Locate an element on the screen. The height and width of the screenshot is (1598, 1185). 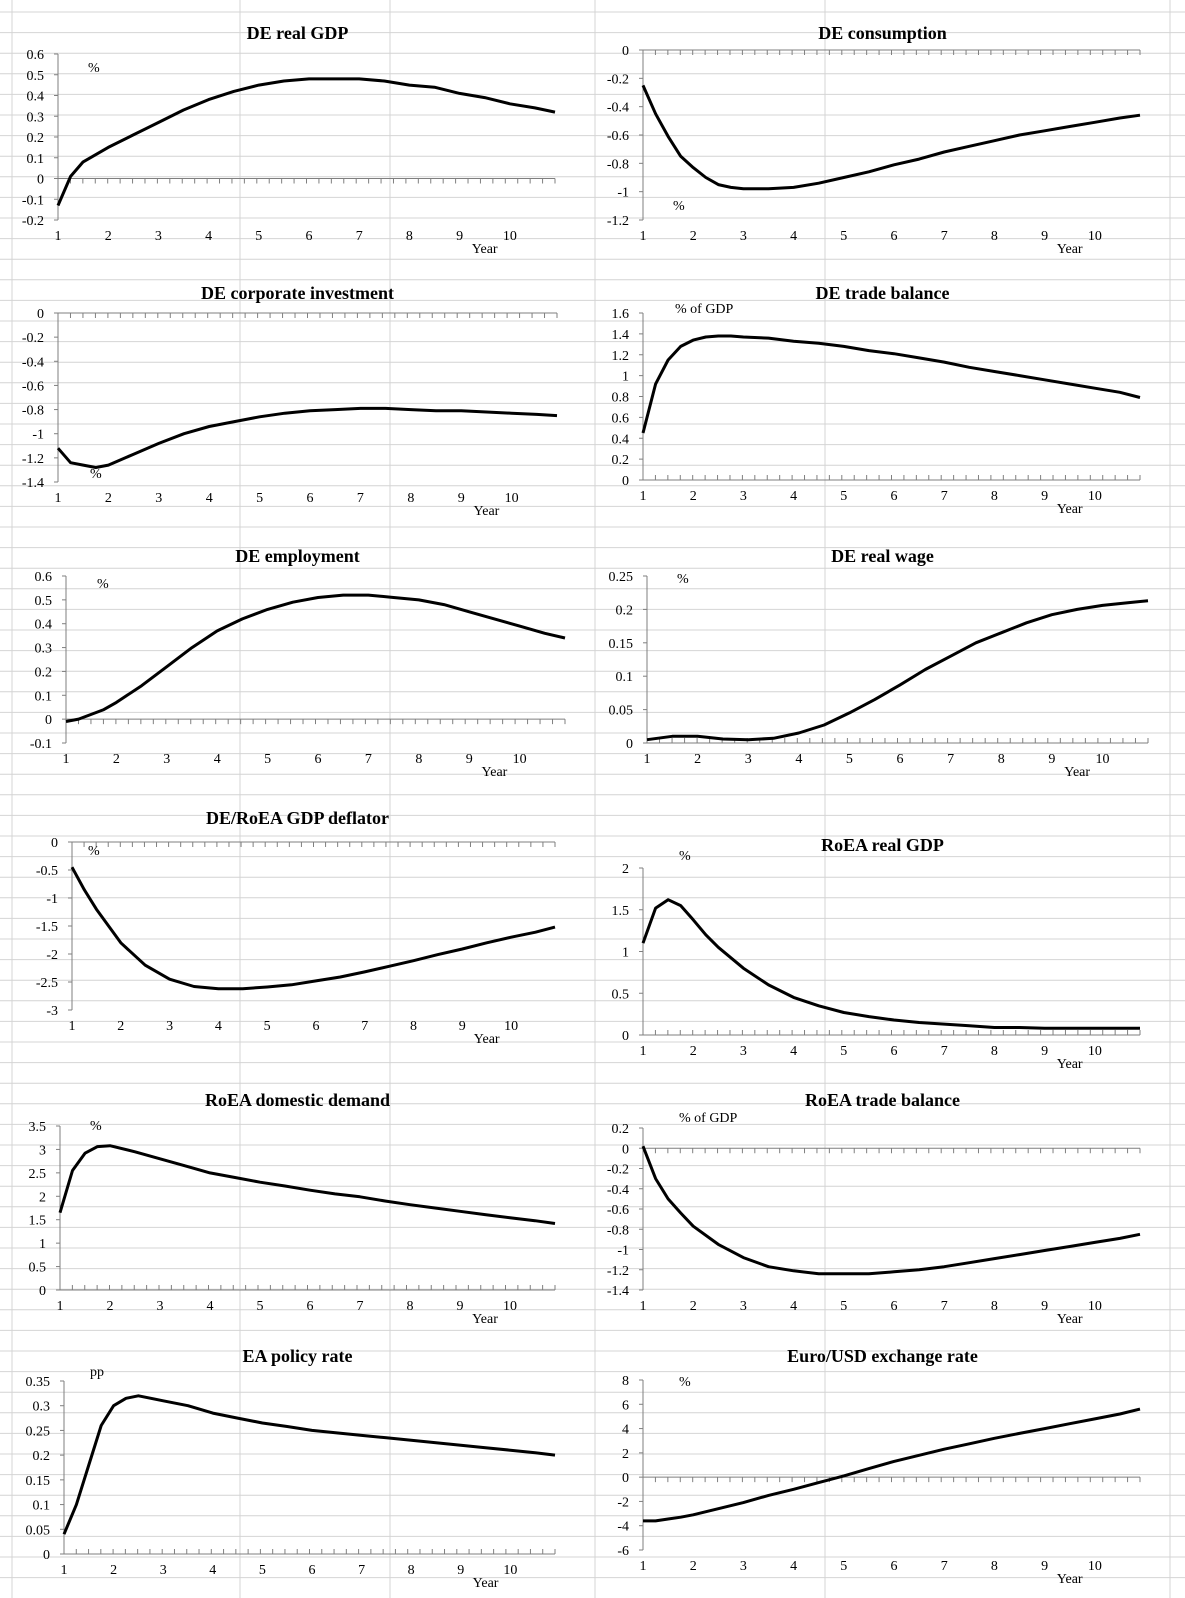
y-tick-label: 0.5 is located at coordinates (44, 601).